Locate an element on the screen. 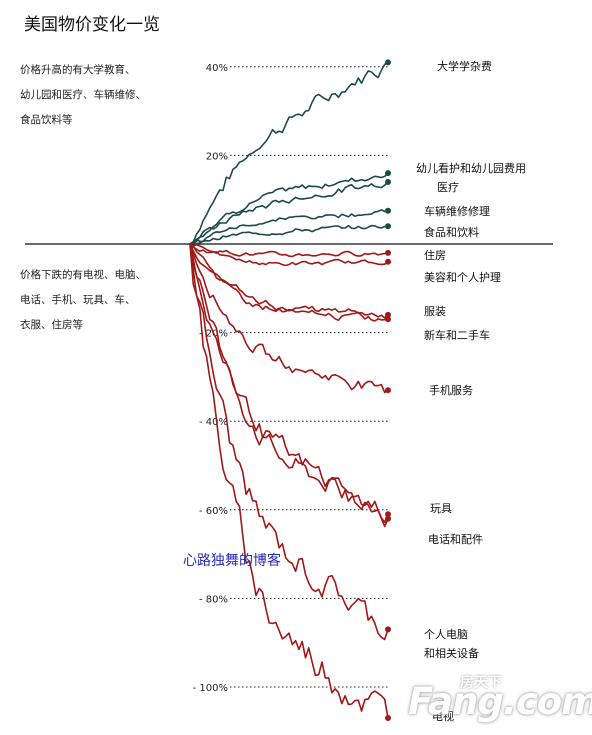 This screenshot has height=735, width=592. y-tick-label: - 60% is located at coordinates (213, 511).